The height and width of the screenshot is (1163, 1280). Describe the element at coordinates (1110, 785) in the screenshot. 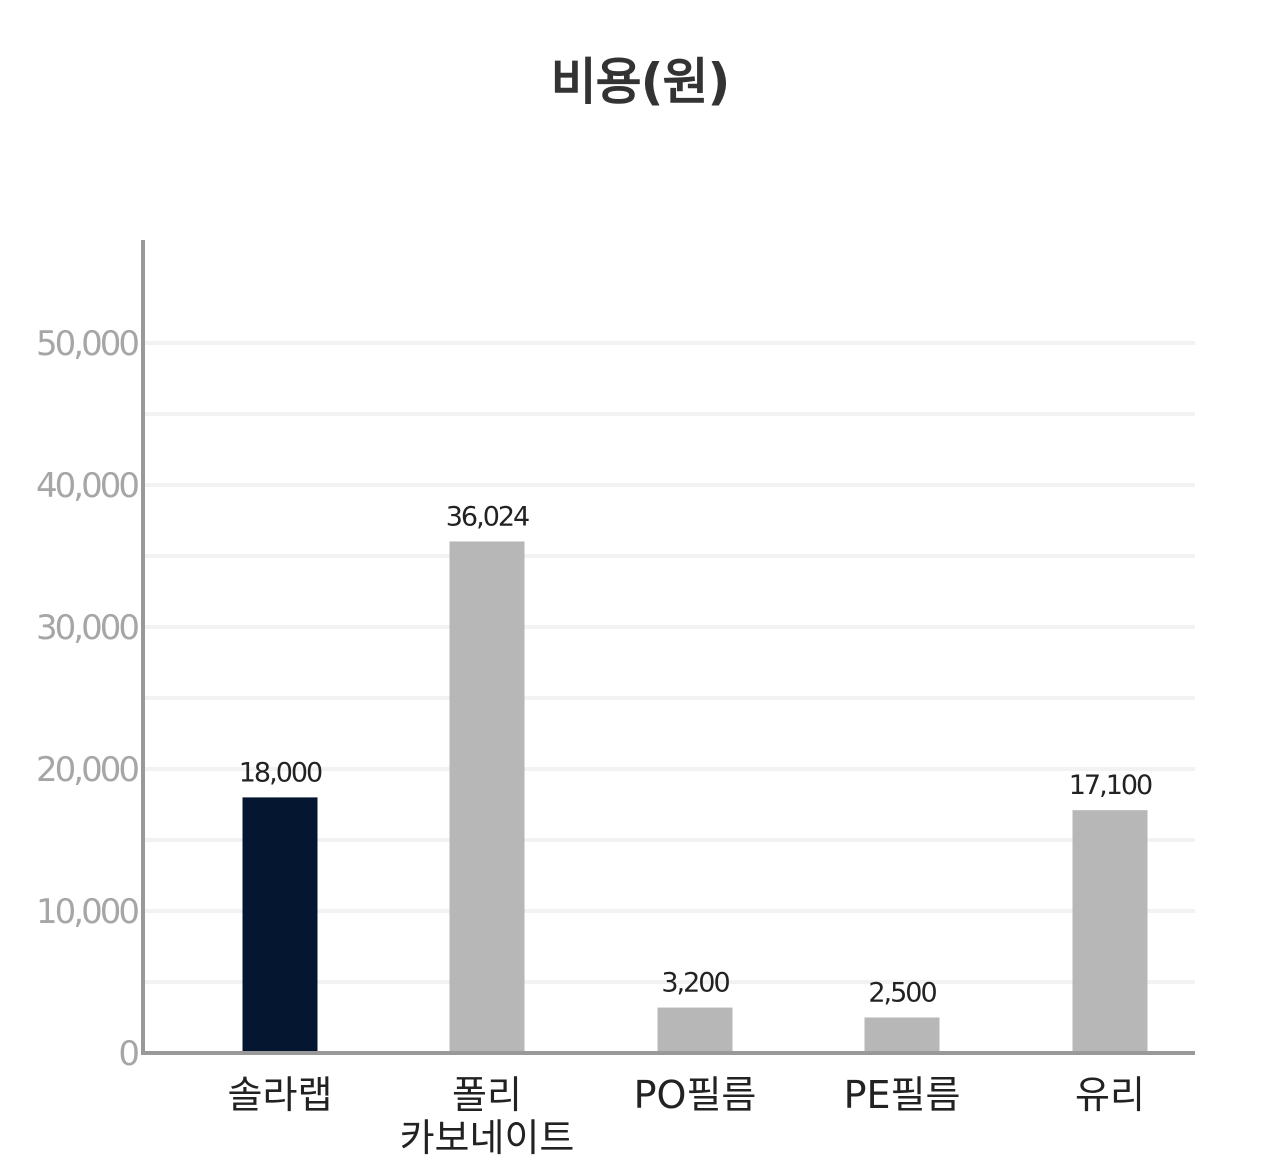

I see `data-label: 17,100` at that location.